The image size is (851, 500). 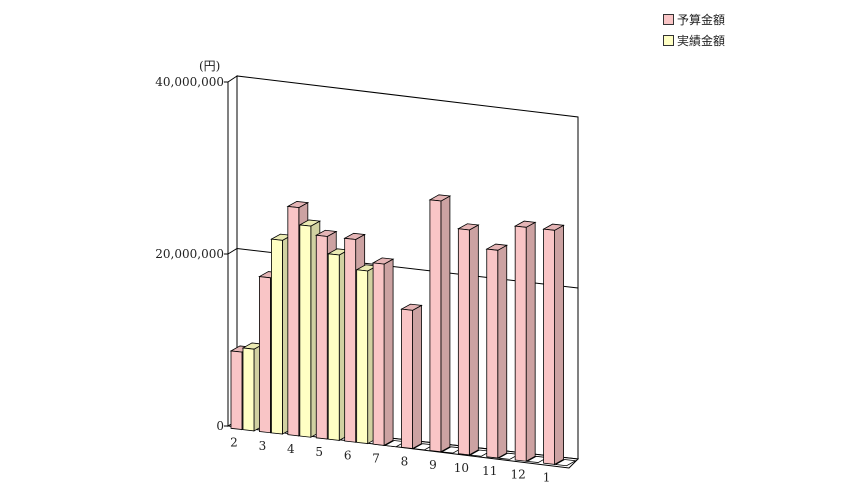 I want to click on x-tick-label-9: 9, so click(x=433, y=465).